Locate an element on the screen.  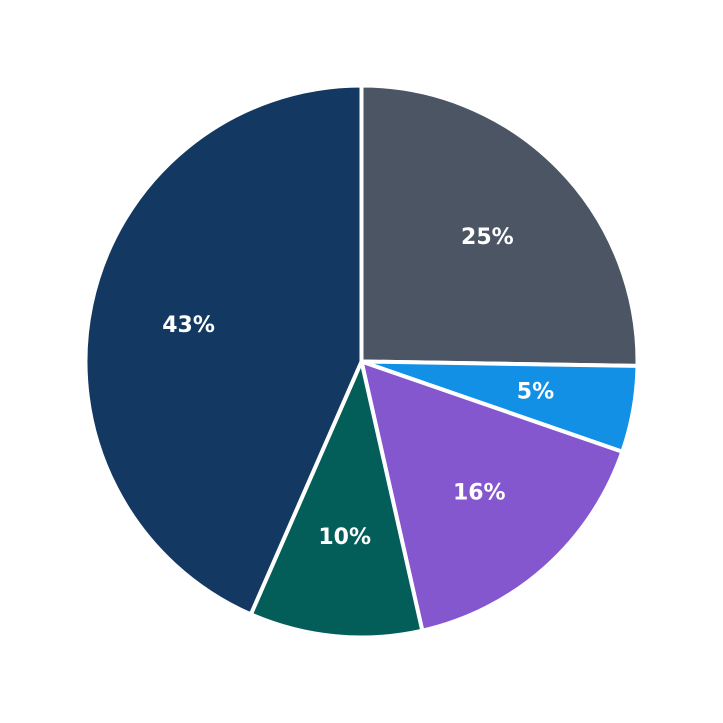
pie-slice-label-4: 43% is located at coordinates (188, 325).